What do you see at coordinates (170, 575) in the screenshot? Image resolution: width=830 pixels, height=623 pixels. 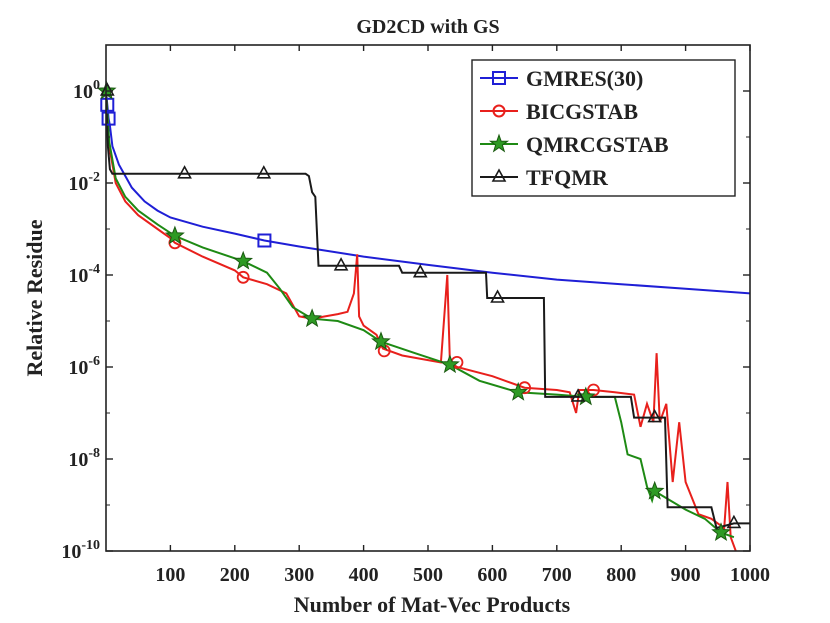 I see `x-tick-label: 100` at bounding box center [170, 575].